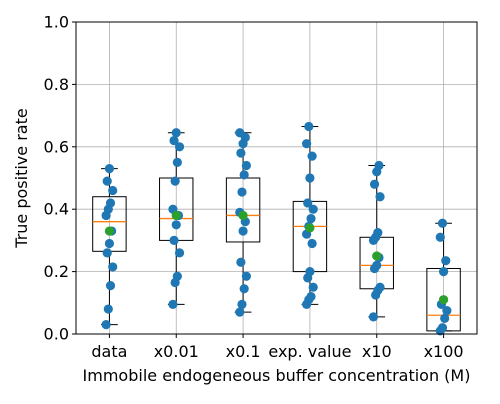  What do you see at coordinates (444, 351) in the screenshot?
I see `x-tick-label: x100` at bounding box center [444, 351].